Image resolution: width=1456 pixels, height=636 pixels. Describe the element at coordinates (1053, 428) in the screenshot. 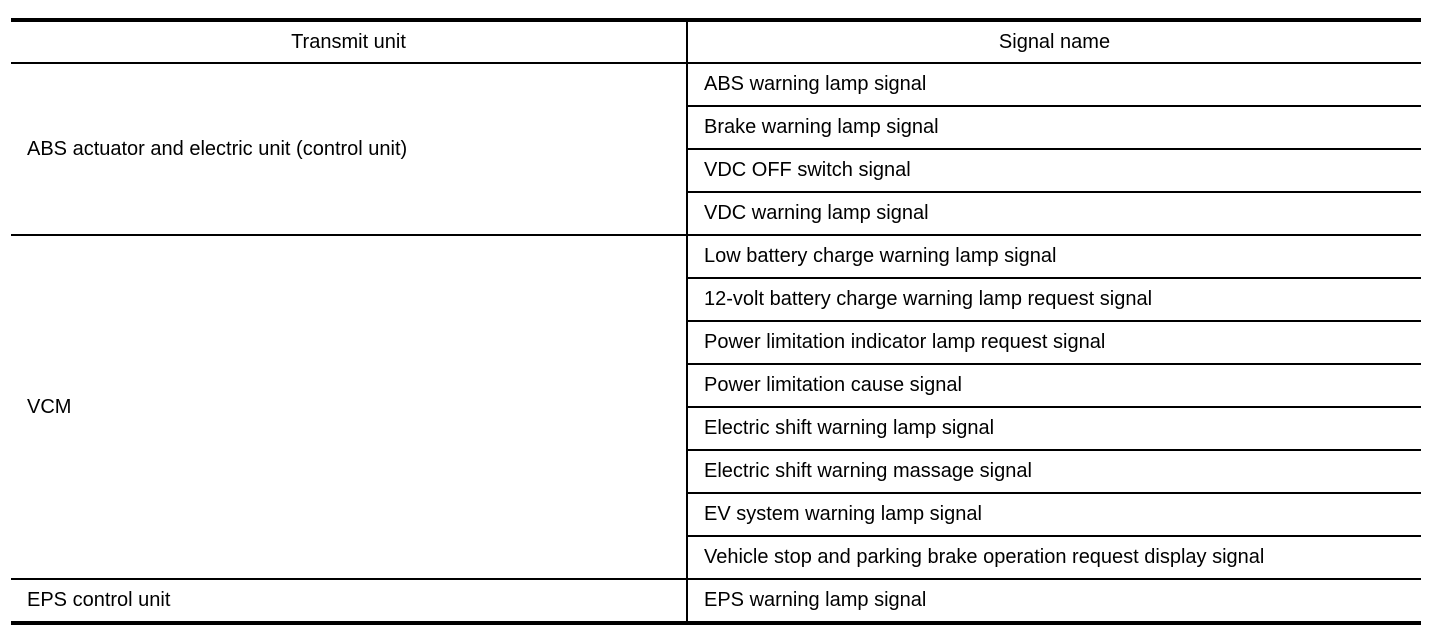

I see `signal-name-cell: Electric shift warning lamp signal` at that location.